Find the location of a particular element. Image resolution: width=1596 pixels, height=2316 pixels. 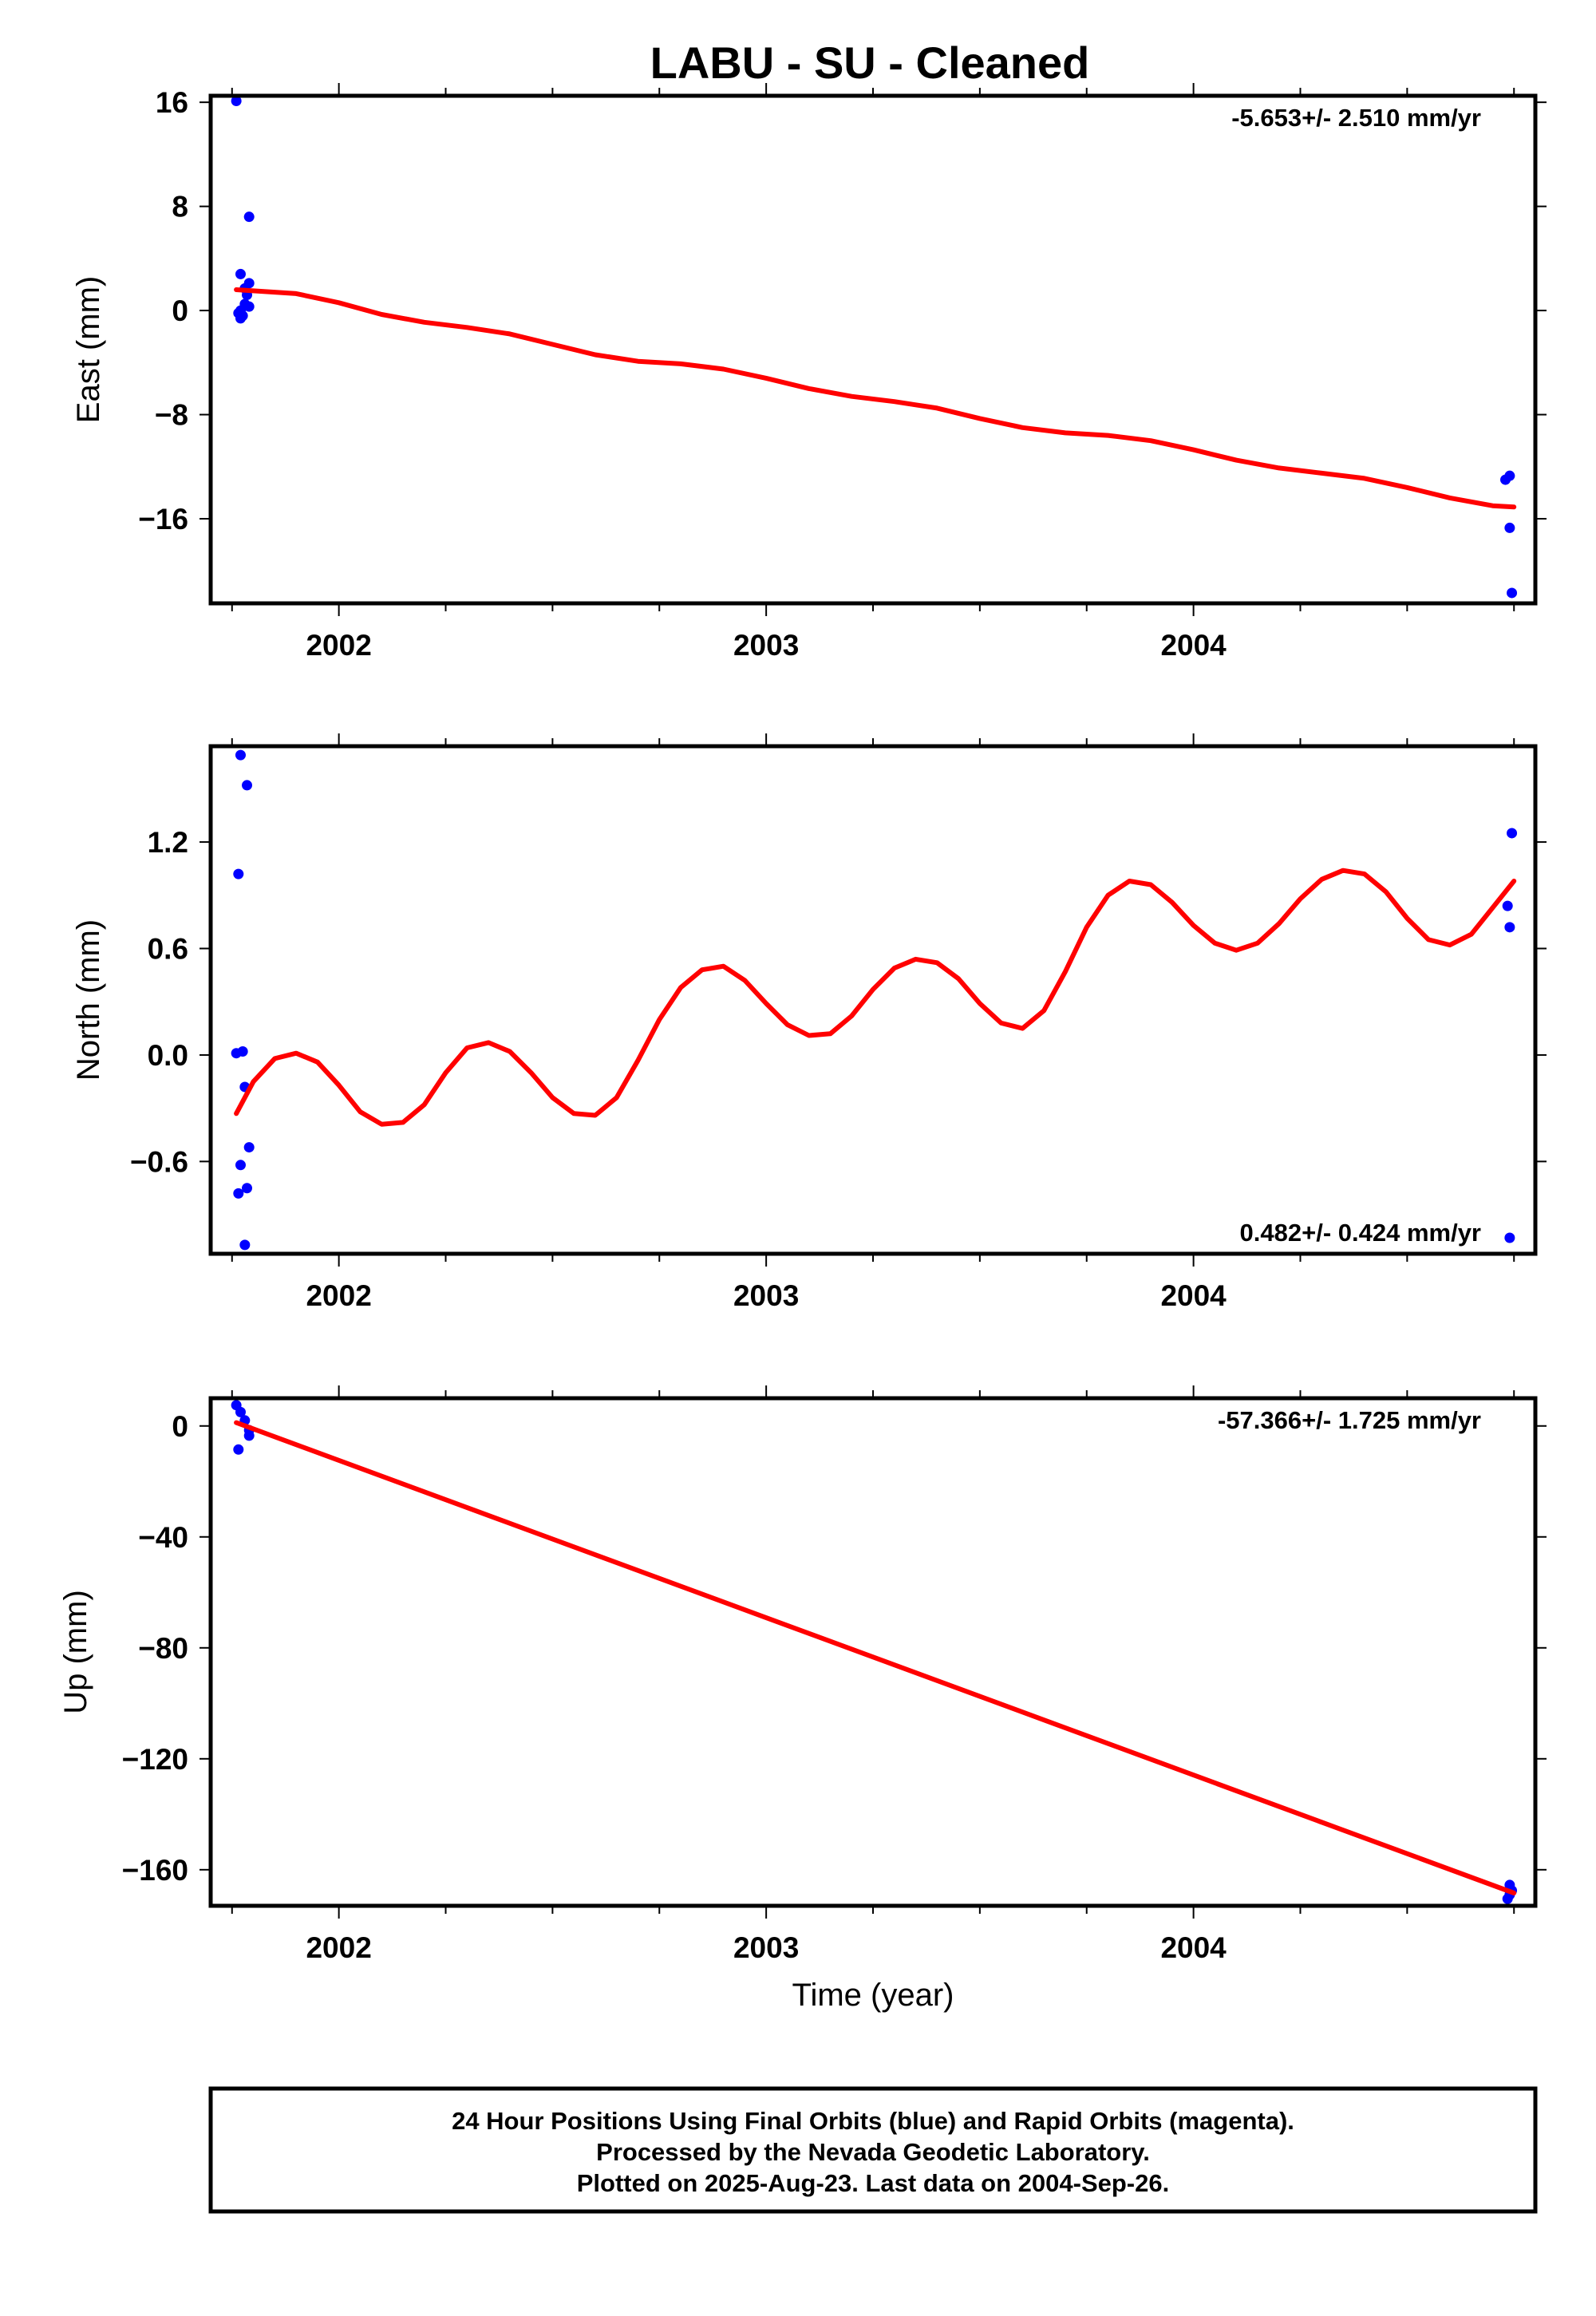

footer-frame is located at coordinates (873, 2150).